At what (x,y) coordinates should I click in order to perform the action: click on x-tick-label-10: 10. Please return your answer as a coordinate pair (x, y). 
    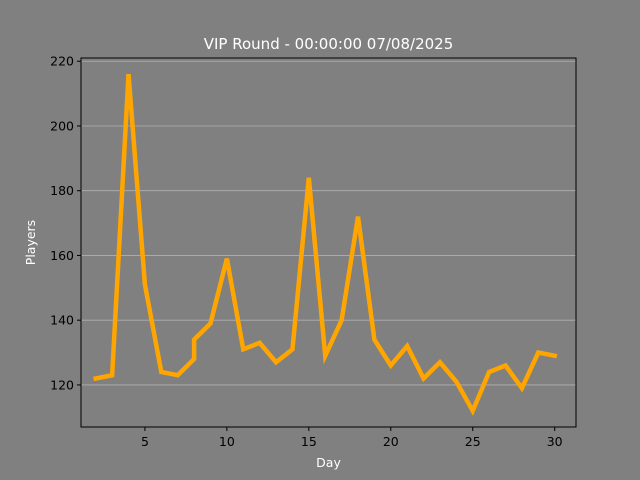
    Looking at the image, I should click on (227, 441).